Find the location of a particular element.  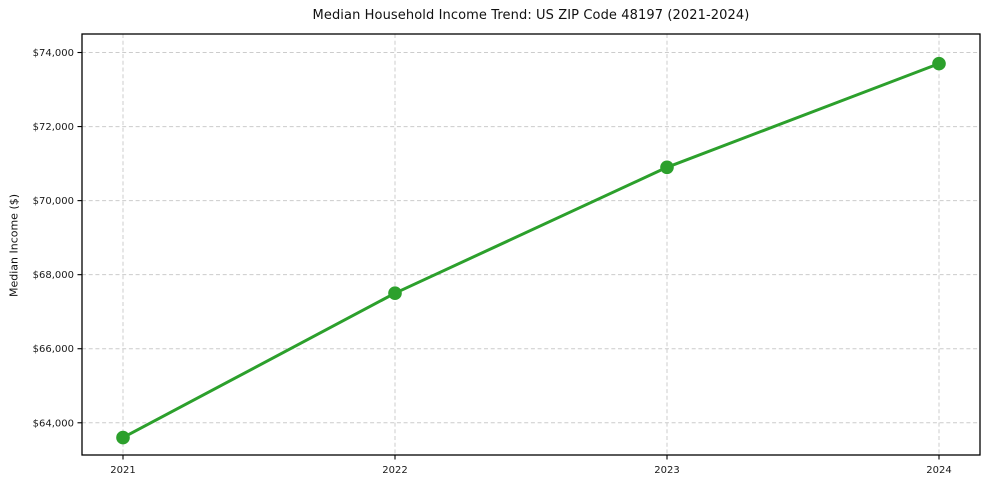

y-tick-label: $66,000 is located at coordinates (53, 349).